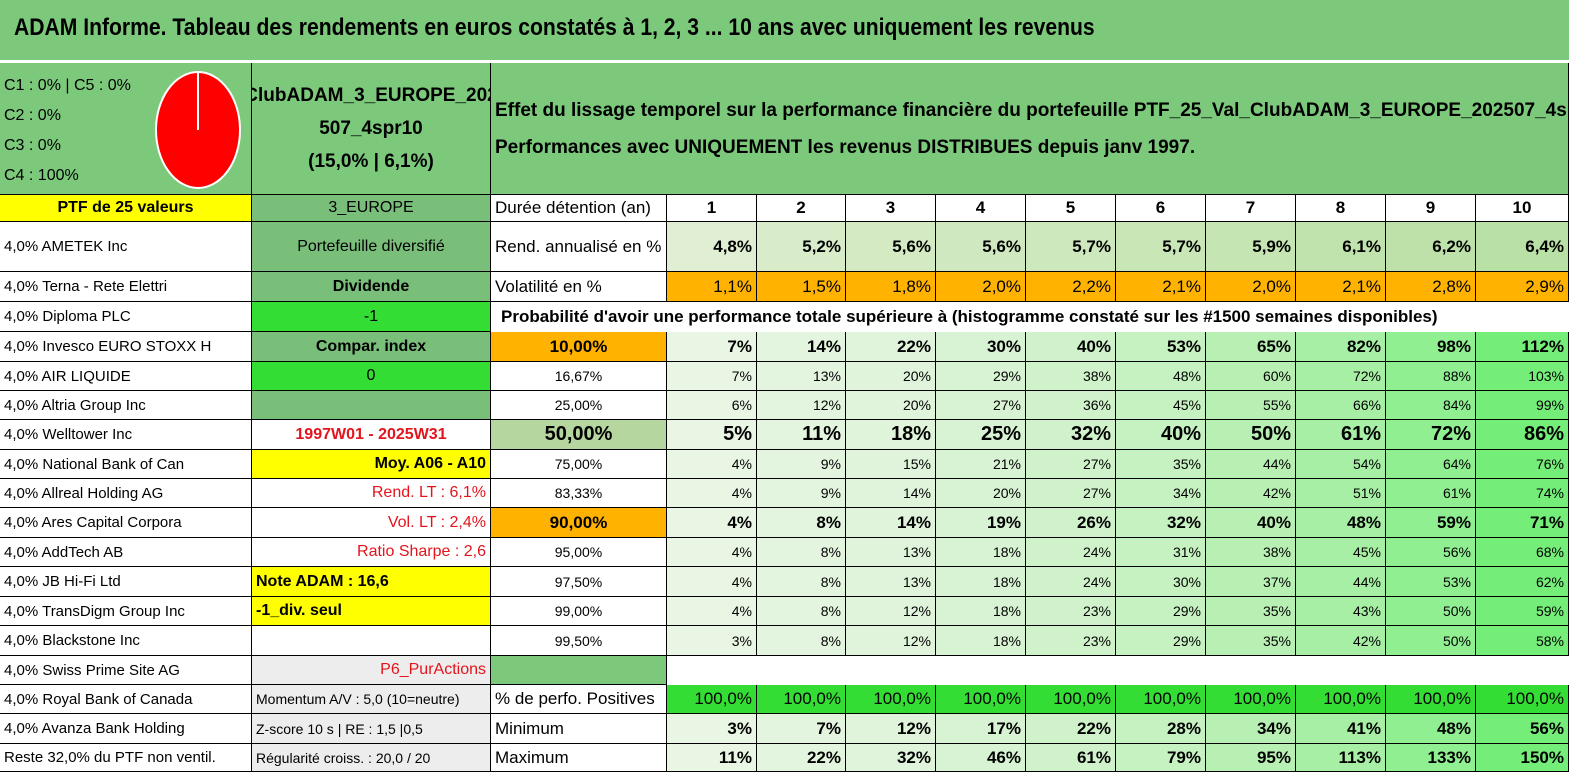 The width and height of the screenshot is (1569, 782). I want to click on info-sharpe: Ratio Sharpe : 2,6, so click(371, 552).